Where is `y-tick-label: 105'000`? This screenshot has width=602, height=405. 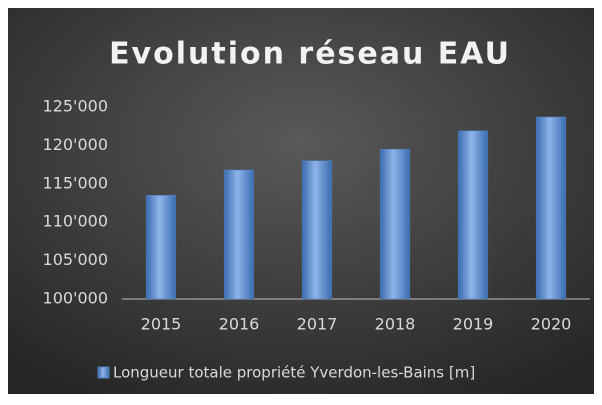 y-tick-label: 105'000 is located at coordinates (75, 259).